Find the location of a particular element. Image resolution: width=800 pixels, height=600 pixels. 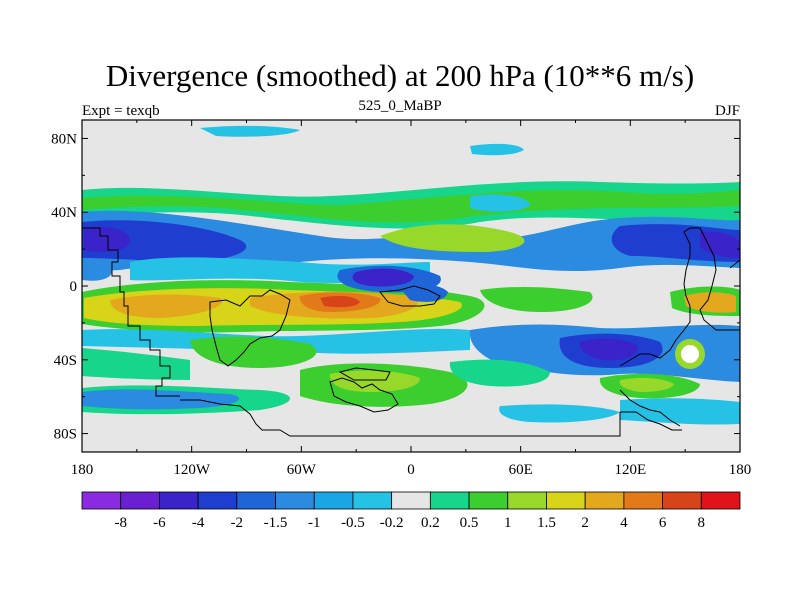

colorbar-label: 1.5 is located at coordinates (546, 523).